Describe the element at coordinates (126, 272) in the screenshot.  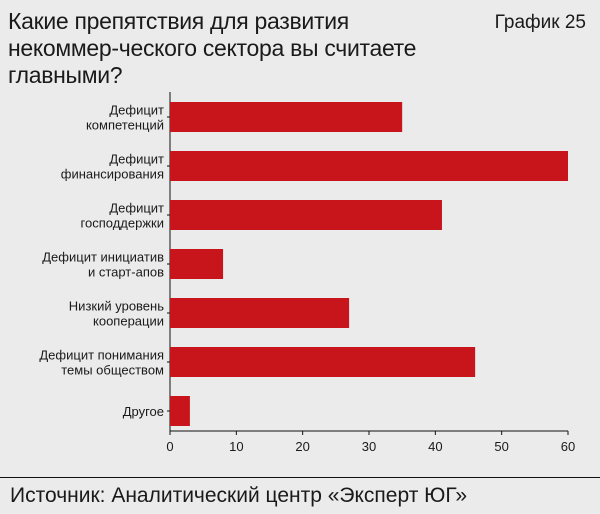
I see `category-label: и старт-апов` at that location.